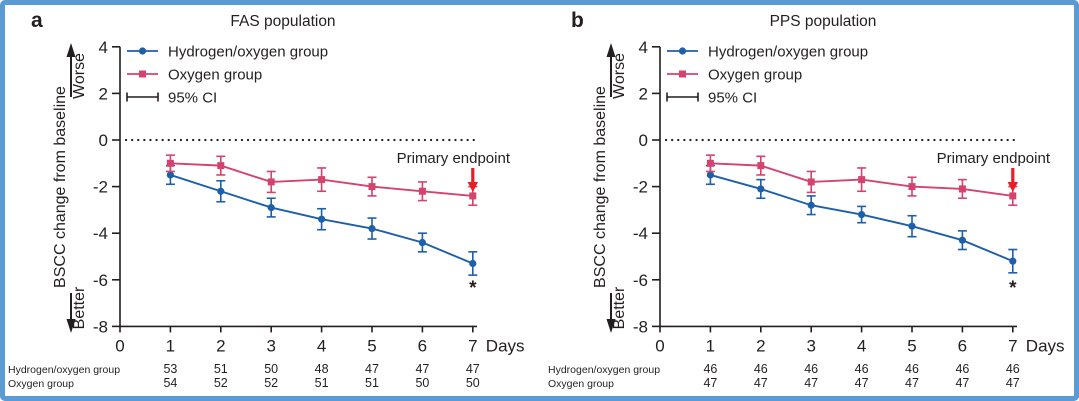 The width and height of the screenshot is (1079, 401). What do you see at coordinates (41, 384) in the screenshot?
I see `n-table-row-label: Oxygen group` at bounding box center [41, 384].